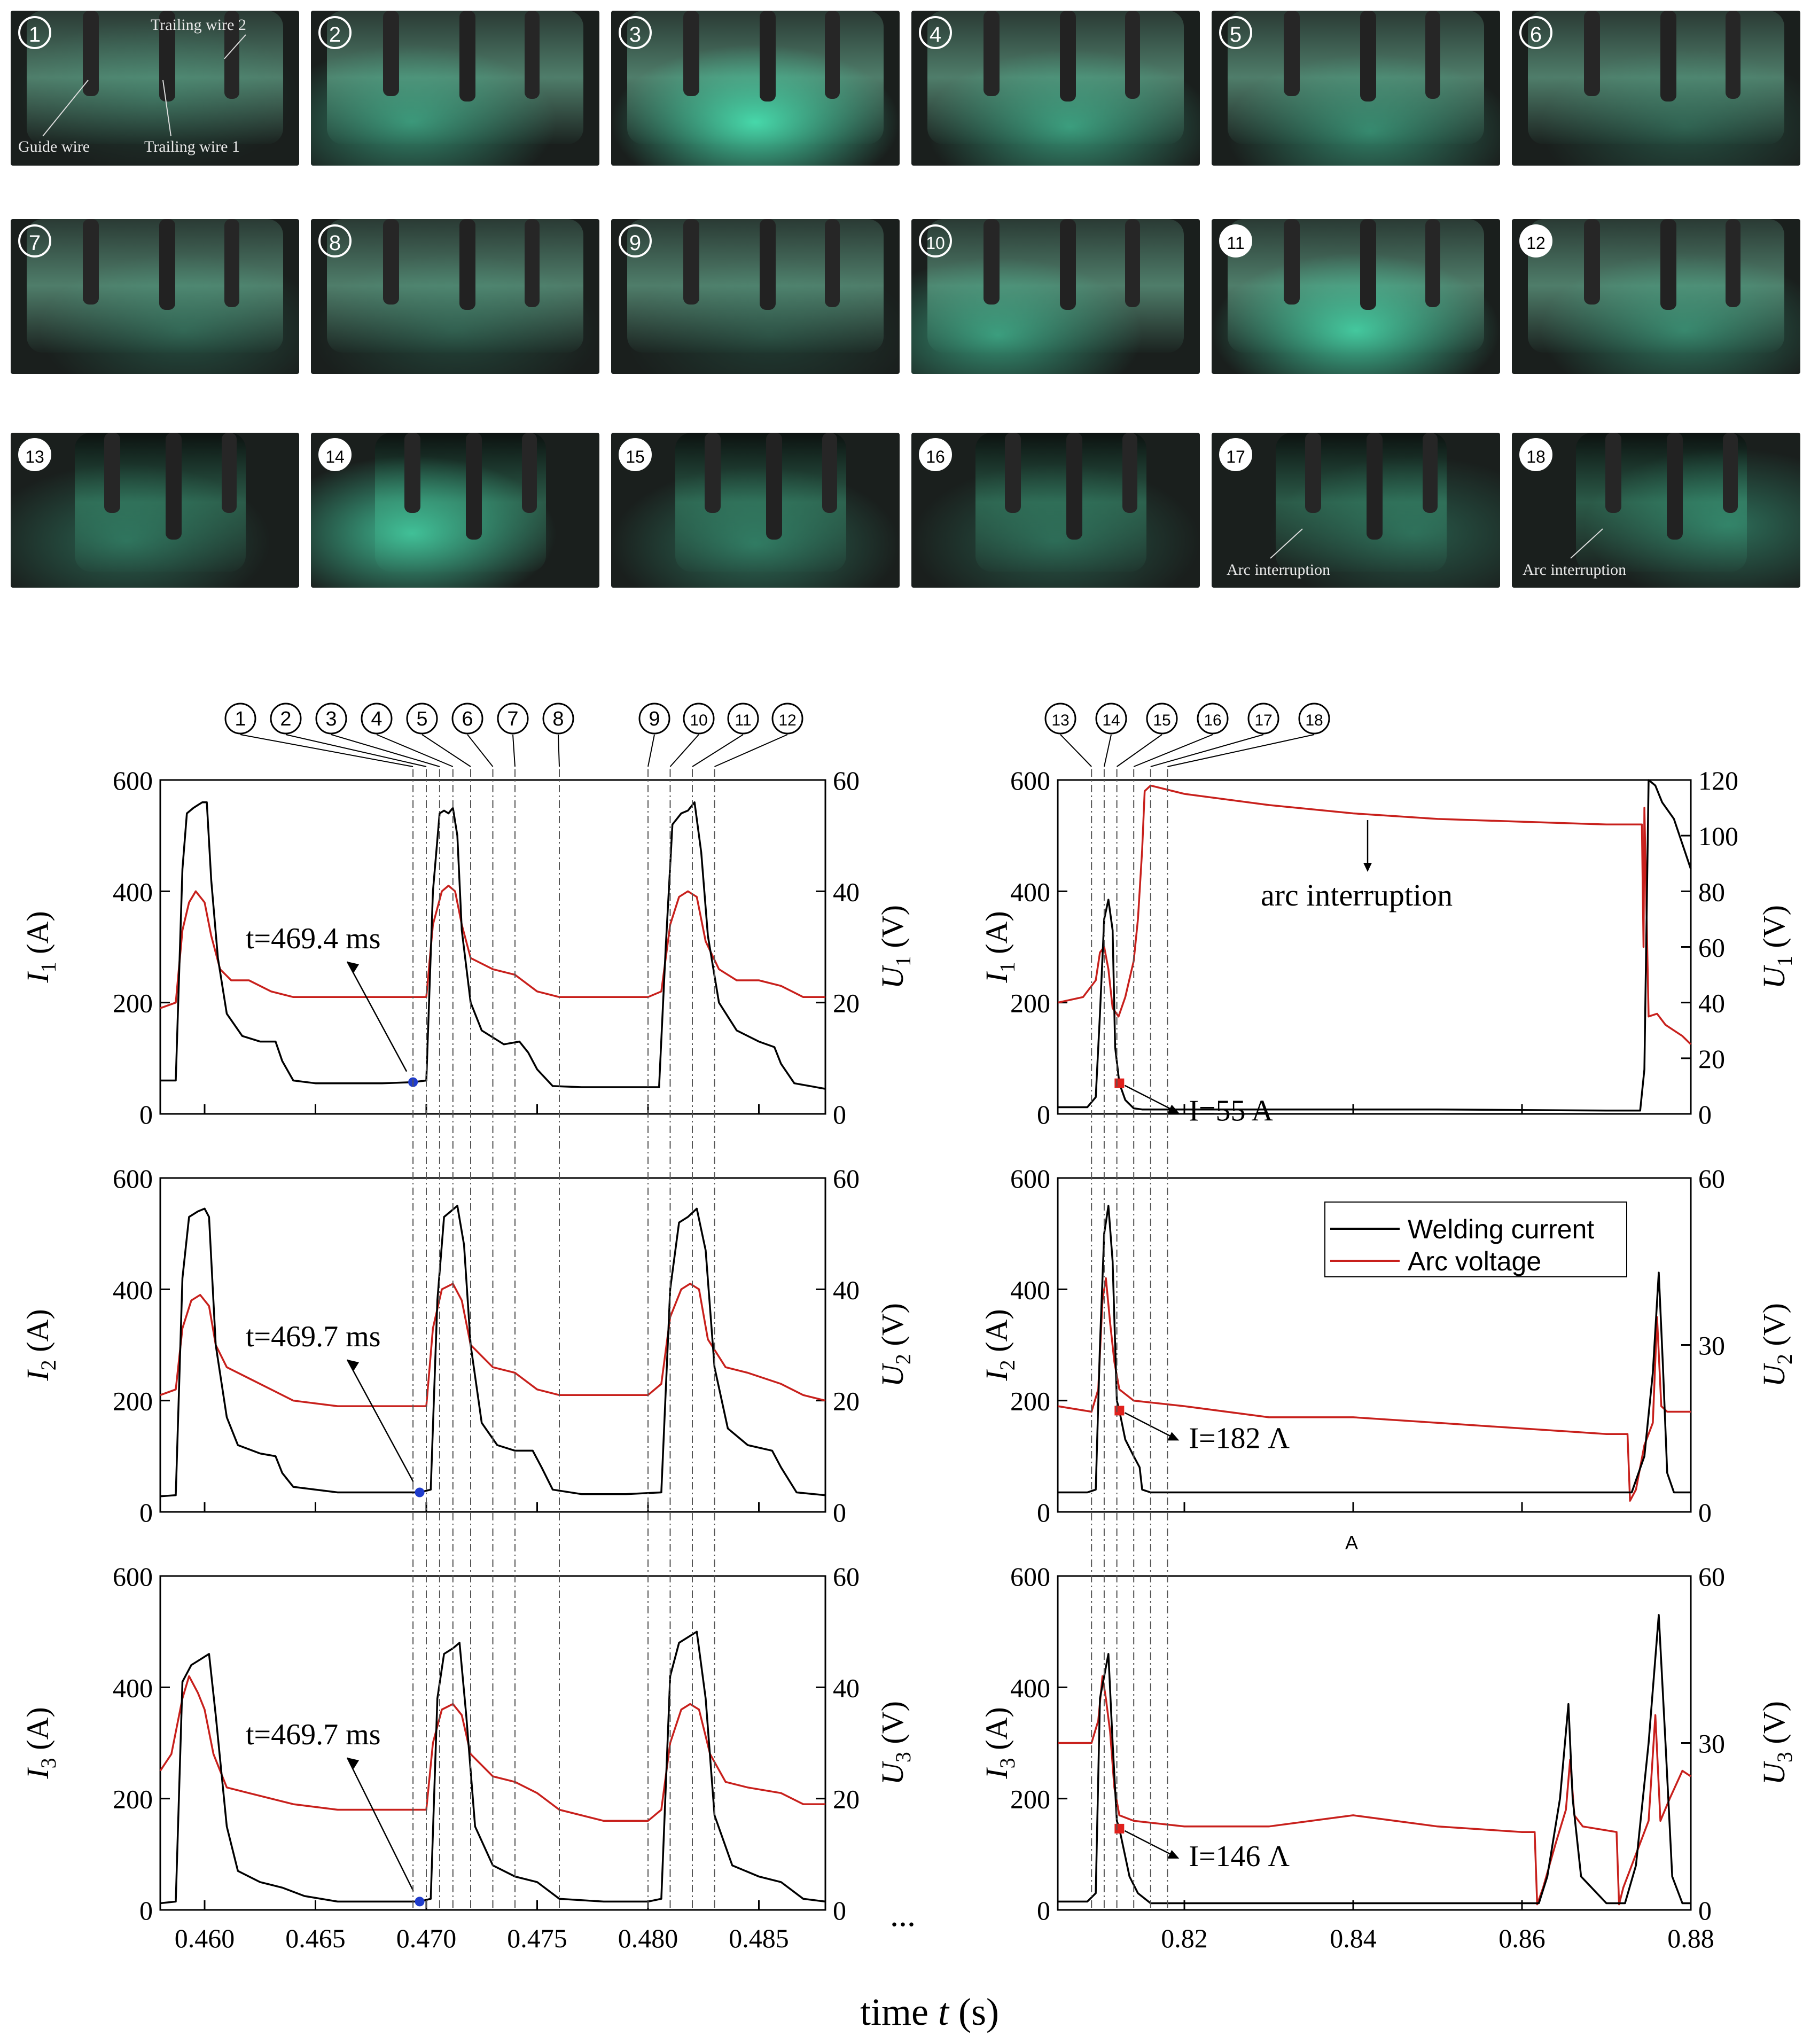 Image resolution: width=1803 pixels, height=2044 pixels. Describe the element at coordinates (1055, 296) in the screenshot. I see `photo-frame-10: 10` at that location.